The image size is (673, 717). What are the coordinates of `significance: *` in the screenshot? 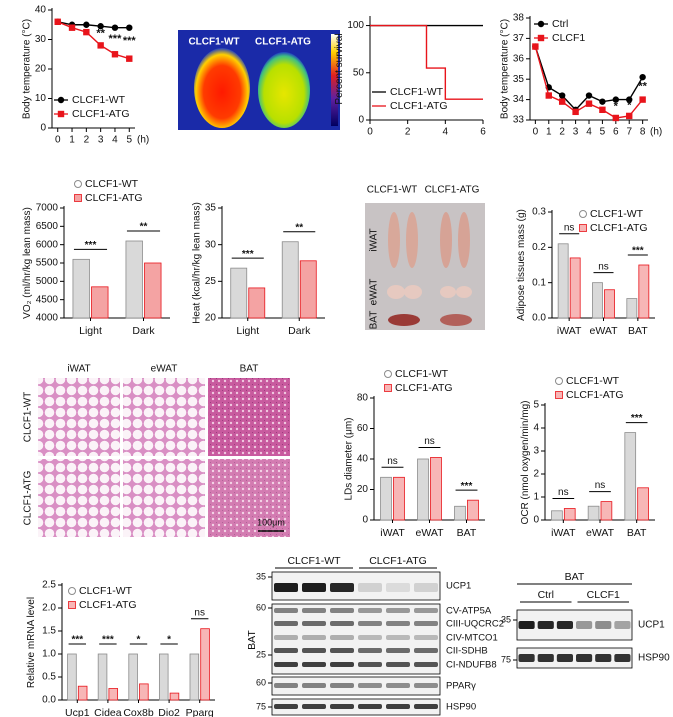 It's located at (139, 640).